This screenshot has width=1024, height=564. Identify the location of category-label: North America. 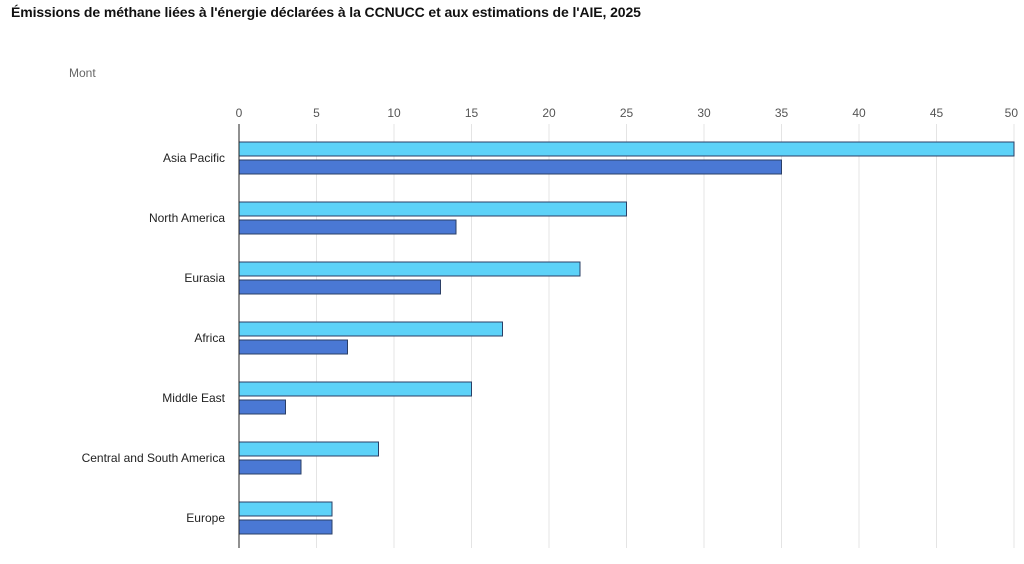
(187, 218).